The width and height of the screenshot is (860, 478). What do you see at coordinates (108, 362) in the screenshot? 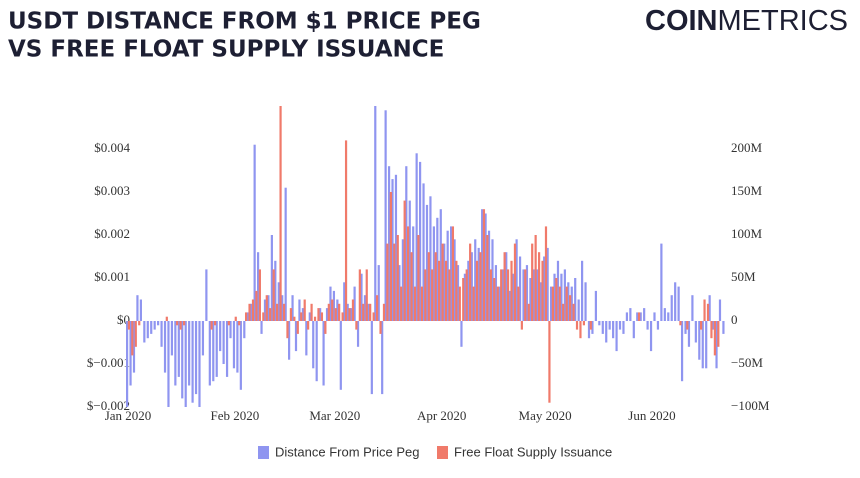
I see `y-tick-label: $−0.001` at bounding box center [108, 362].